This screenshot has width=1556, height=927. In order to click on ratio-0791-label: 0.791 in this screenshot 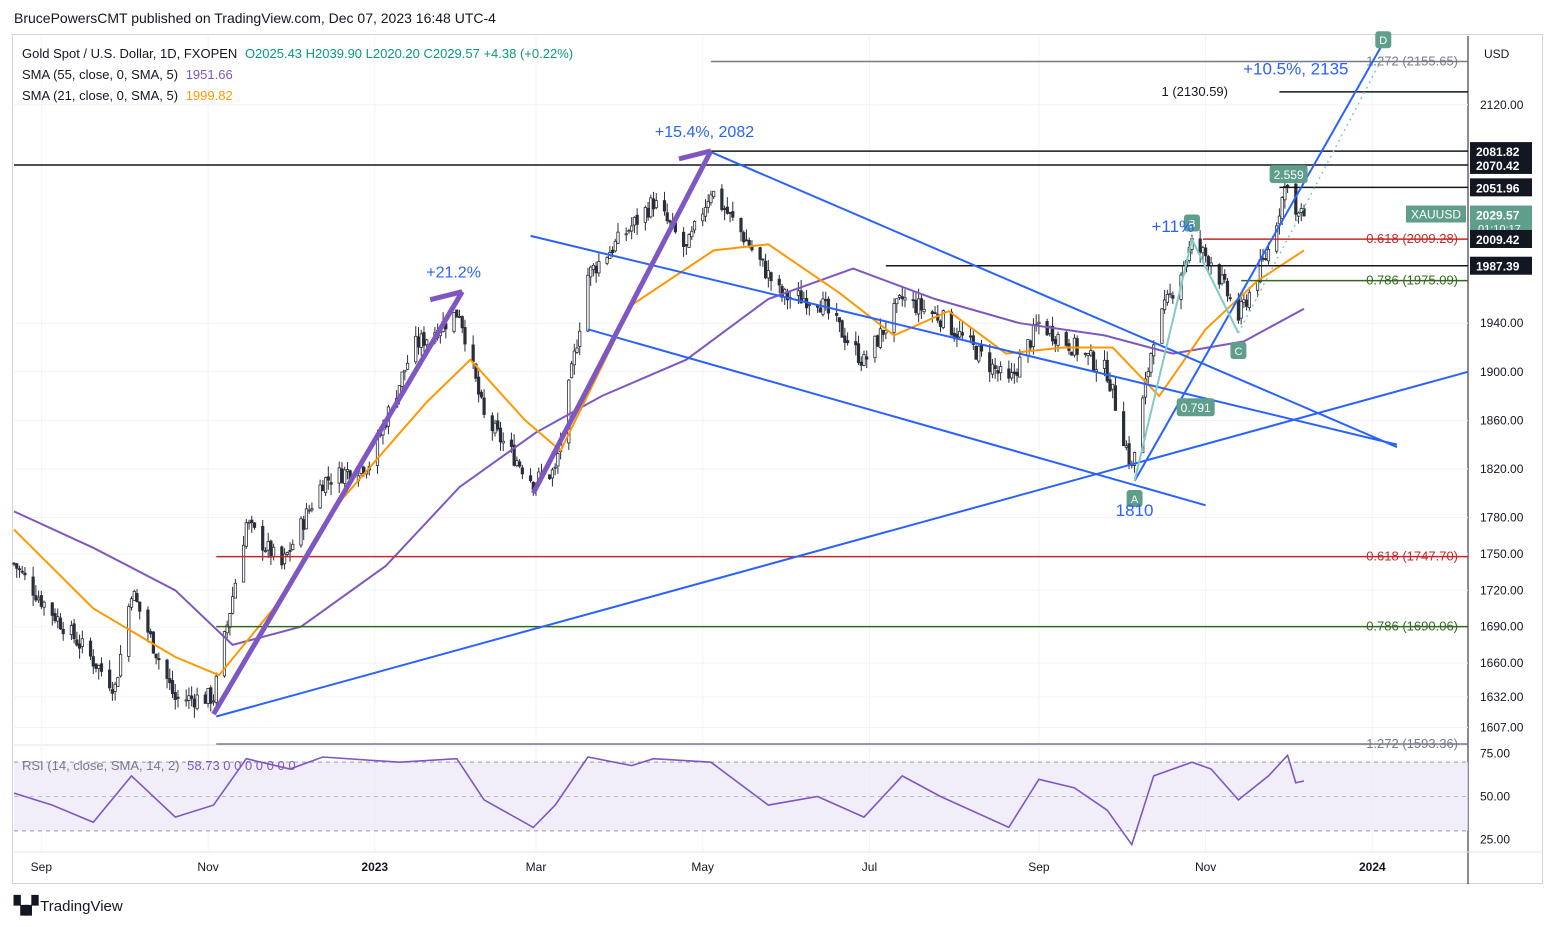, I will do `click(1196, 408)`.